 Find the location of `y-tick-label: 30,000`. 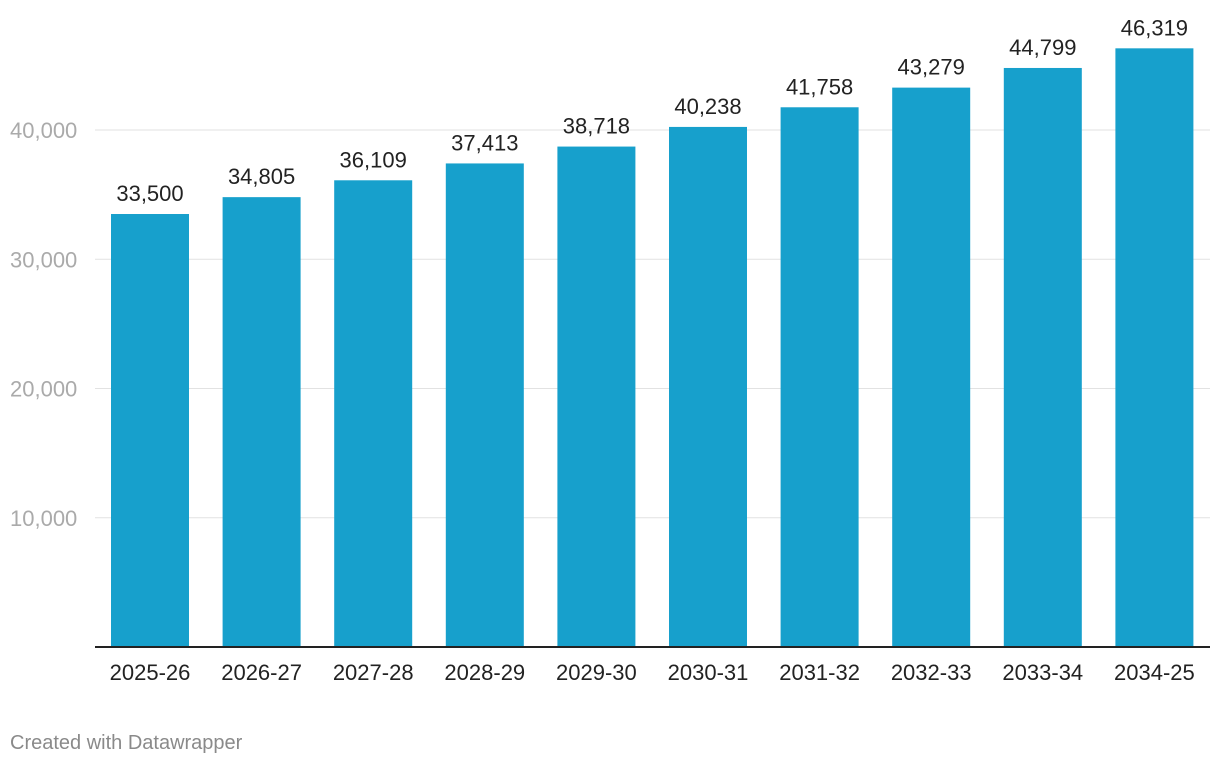

y-tick-label: 30,000 is located at coordinates (43, 259).